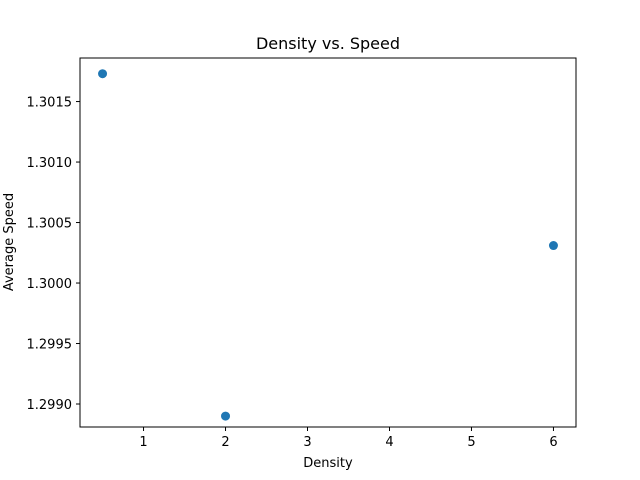 The image size is (640, 480). Describe the element at coordinates (9, 242) in the screenshot. I see `y-axis-label: Average Speed` at that location.